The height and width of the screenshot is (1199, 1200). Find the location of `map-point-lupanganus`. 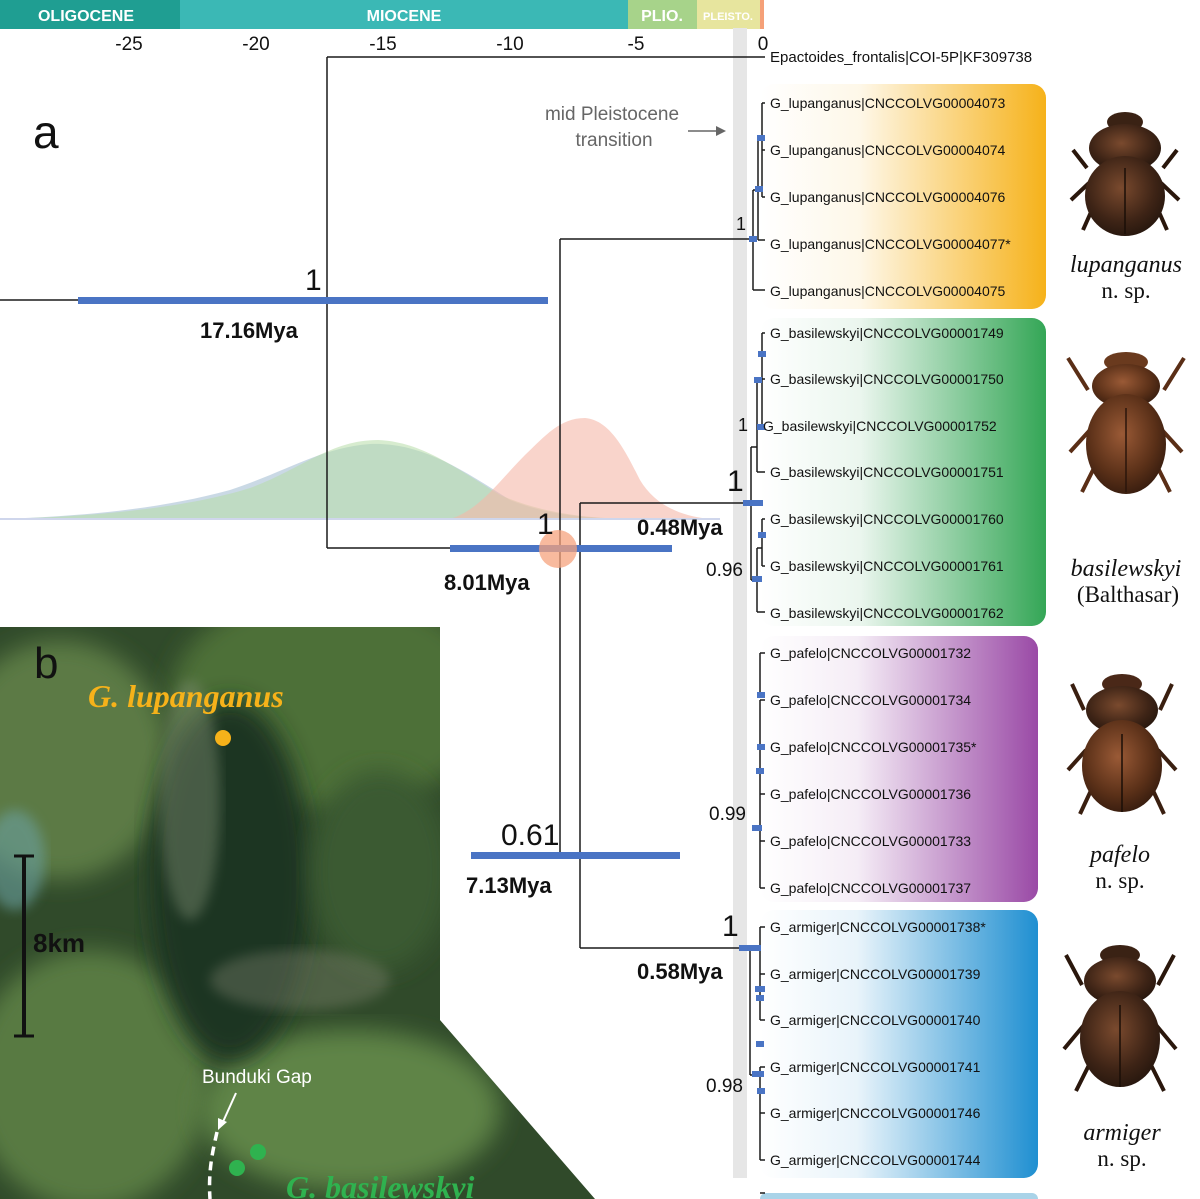

map-point-lupanganus is located at coordinates (223, 738).